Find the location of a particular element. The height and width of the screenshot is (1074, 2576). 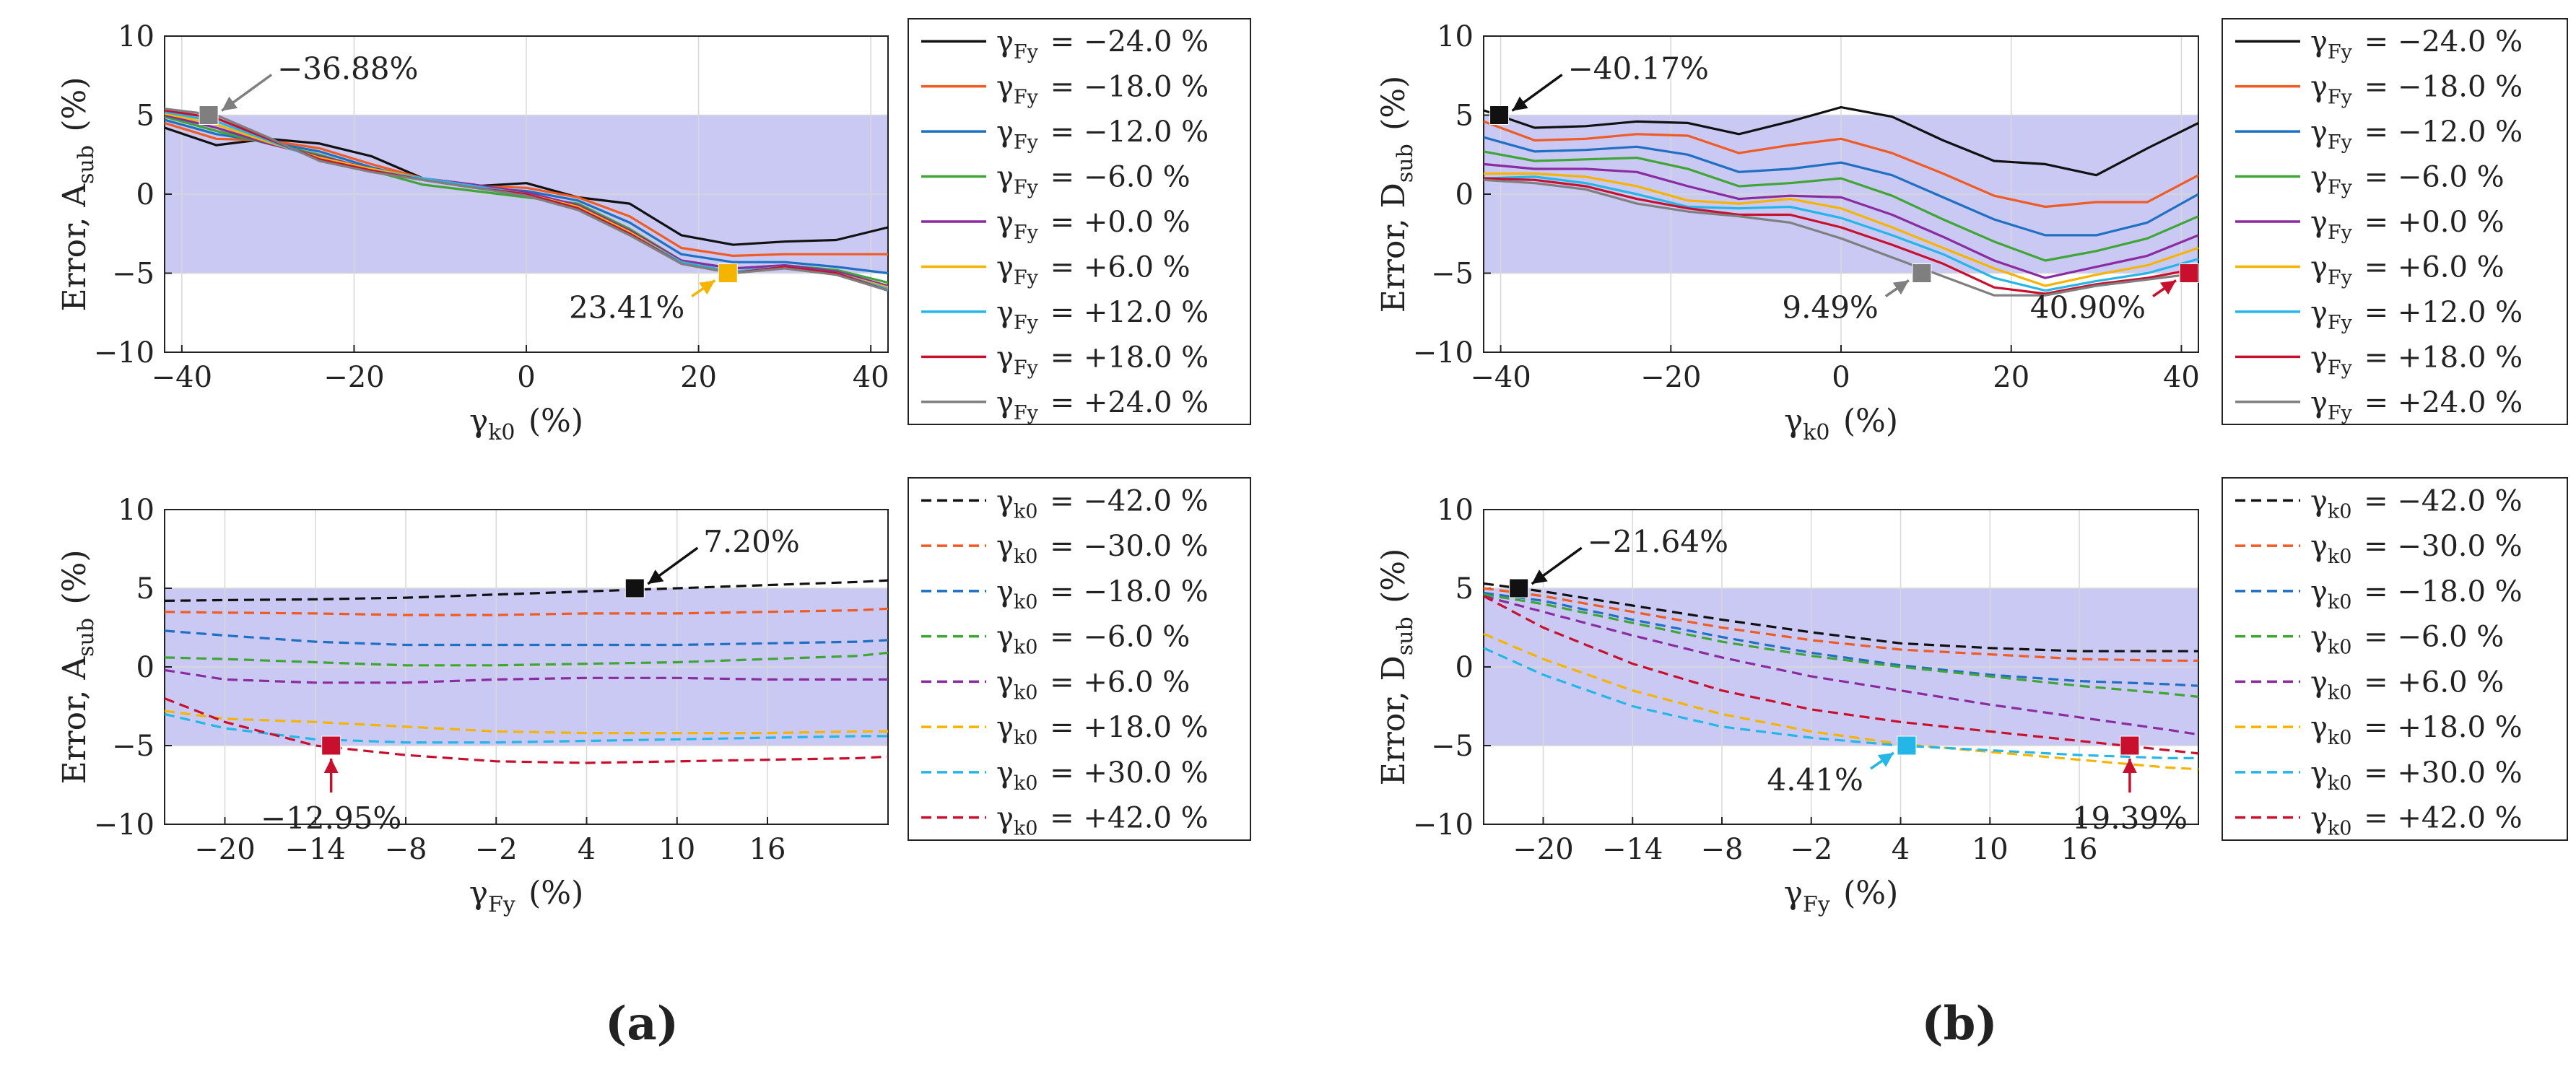

y-axis-title: Error, Asub (%) is located at coordinates (77, 666).